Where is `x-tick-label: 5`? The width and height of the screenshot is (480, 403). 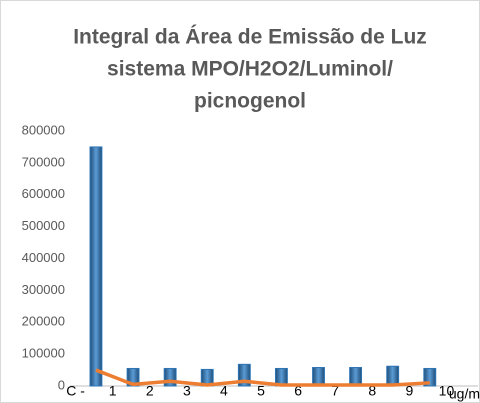 x-tick-label: 5 is located at coordinates (261, 391).